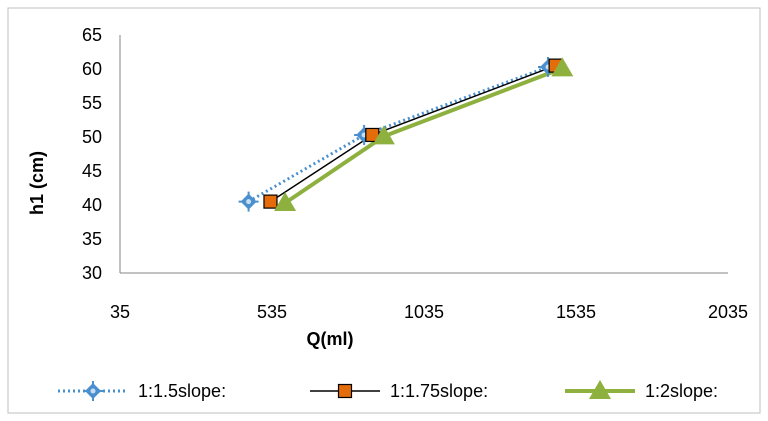 The image size is (768, 421). I want to click on legend-item-3: 1:2slope:, so click(641, 390).